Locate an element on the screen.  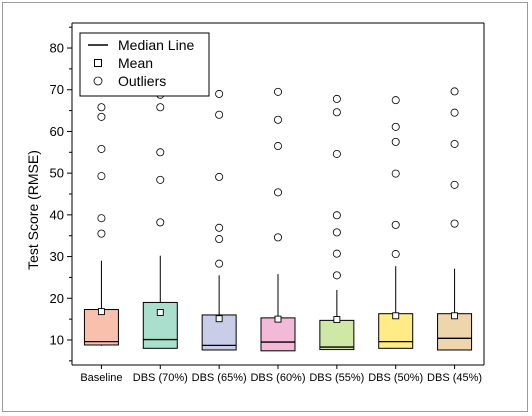
y-tick-label: 60 is located at coordinates (57, 131).